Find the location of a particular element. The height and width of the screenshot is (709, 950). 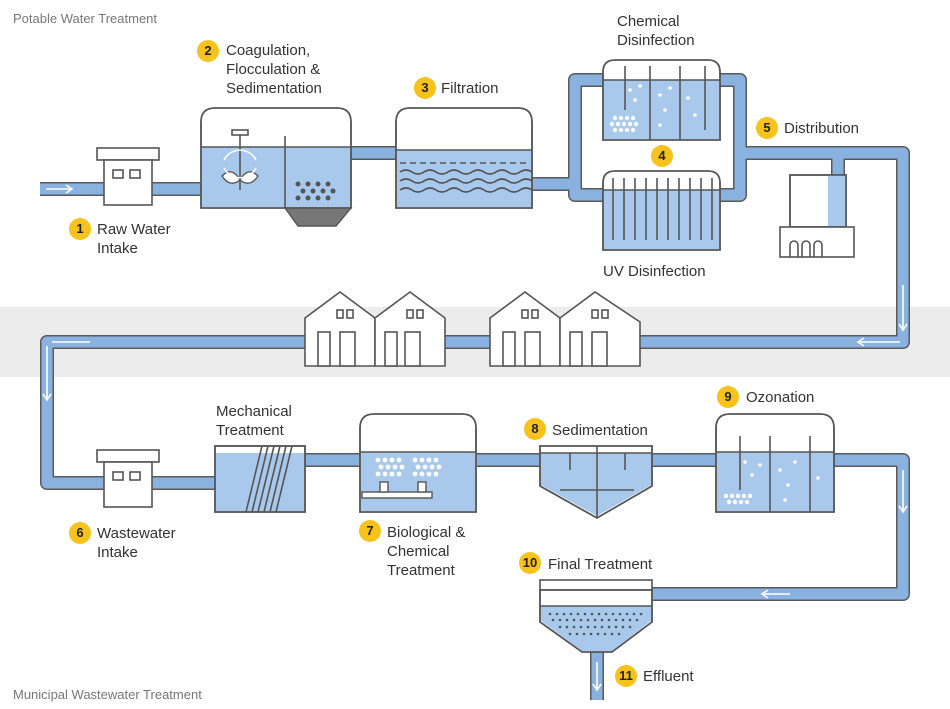

raw-water-intake-building is located at coordinates (128, 176).